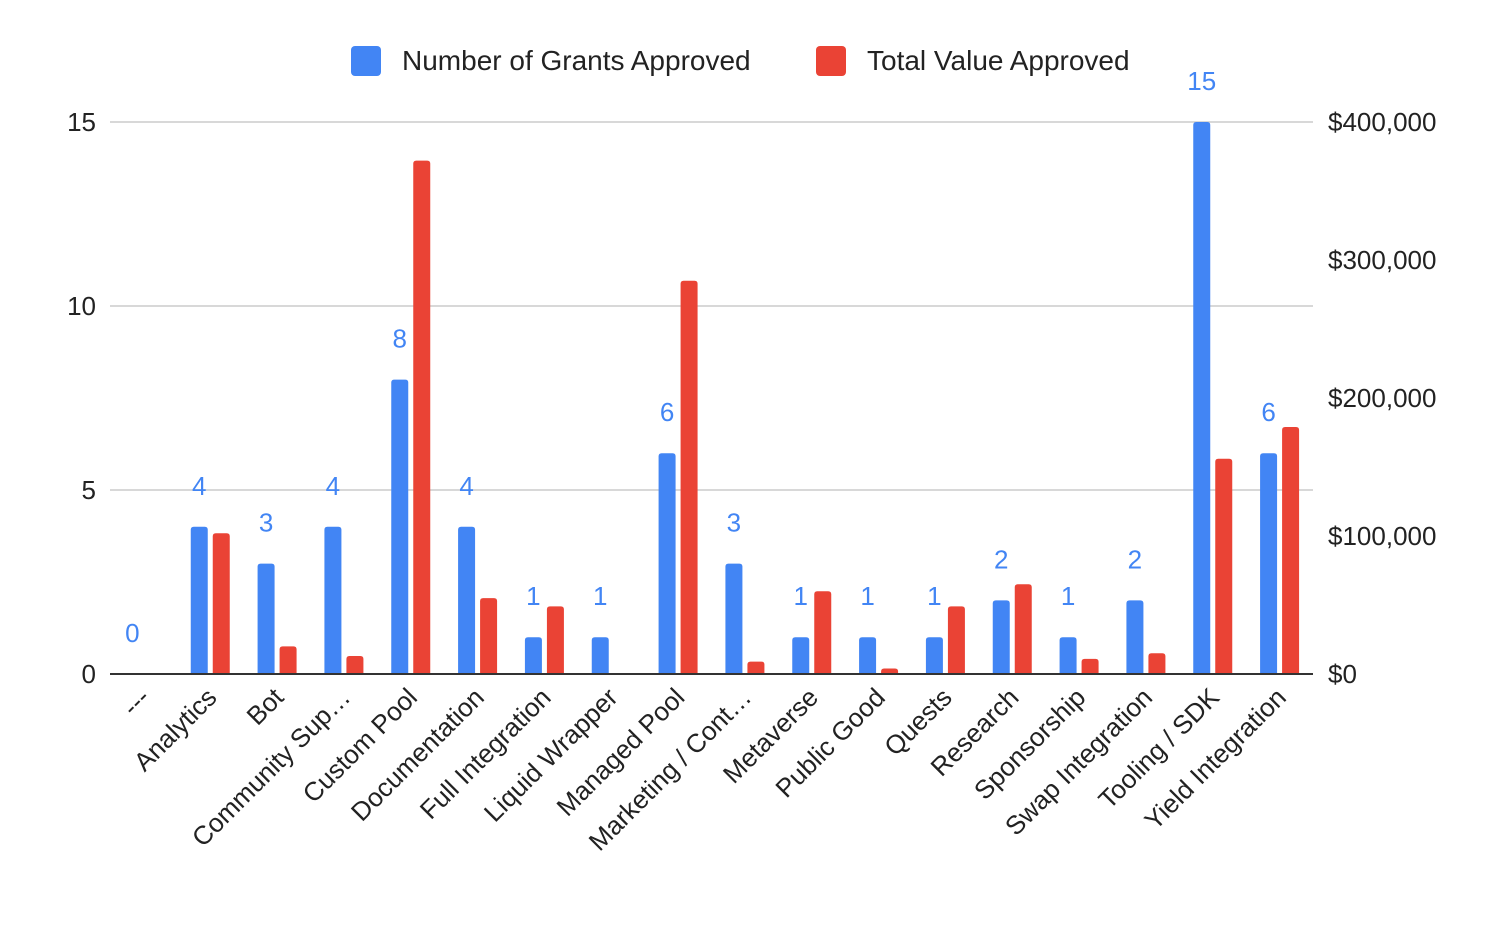  I want to click on data-label-grants-yield-integration: 6, so click(1268, 412).